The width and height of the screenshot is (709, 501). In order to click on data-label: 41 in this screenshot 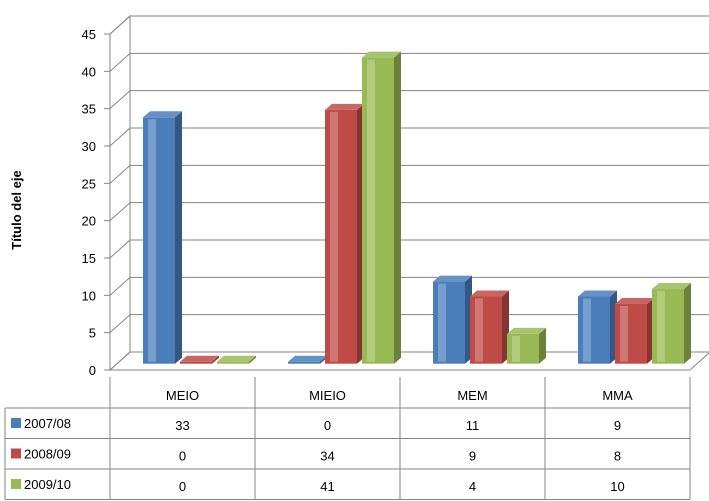, I will do `click(327, 486)`.